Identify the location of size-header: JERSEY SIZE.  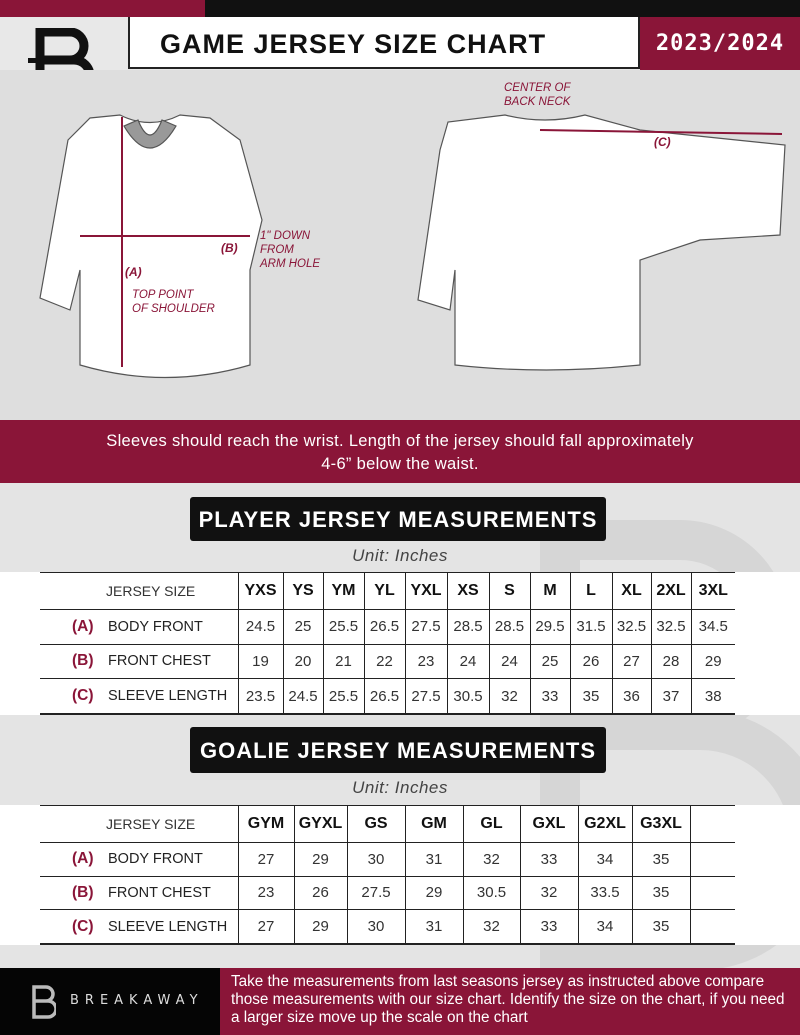
(139, 824).